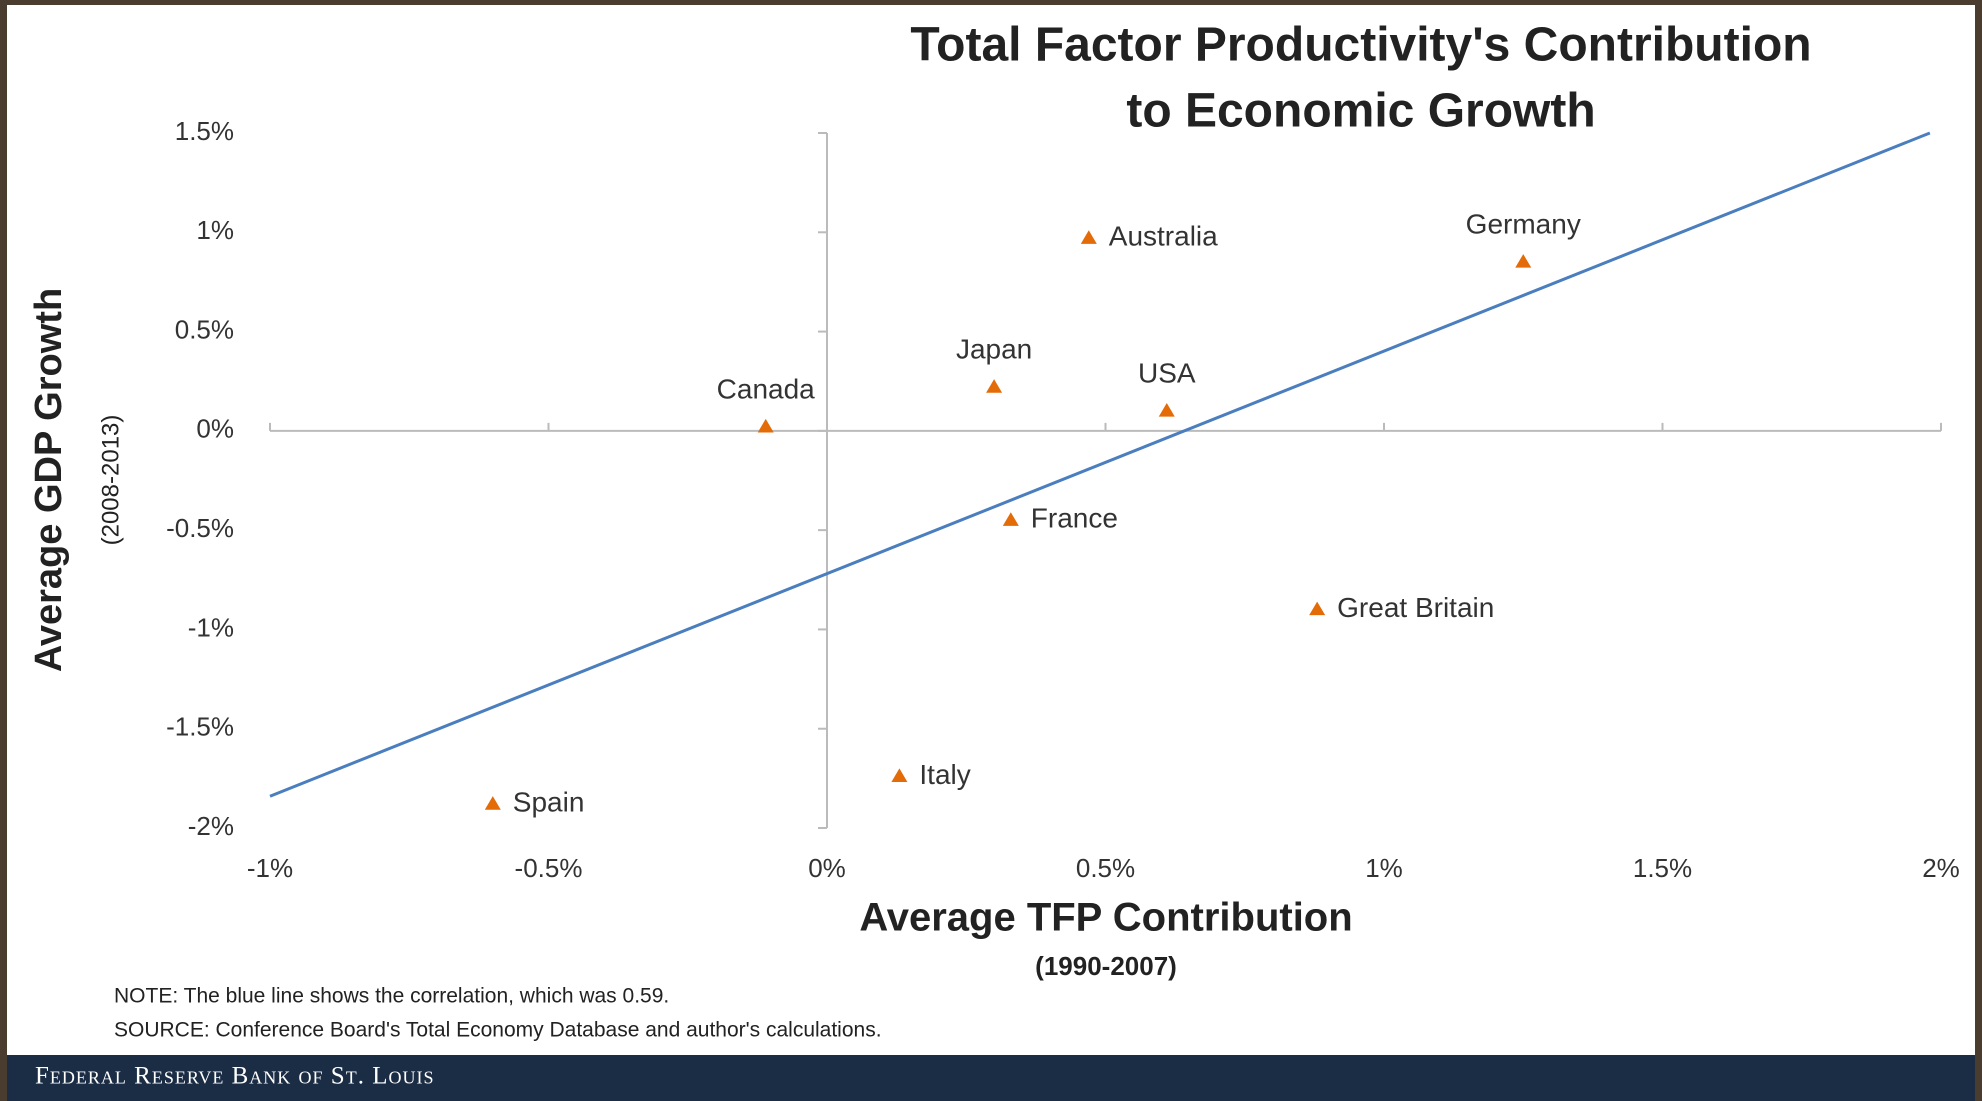  Describe the element at coordinates (204, 131) in the screenshot. I see `y-tick-label: 1.5%` at that location.